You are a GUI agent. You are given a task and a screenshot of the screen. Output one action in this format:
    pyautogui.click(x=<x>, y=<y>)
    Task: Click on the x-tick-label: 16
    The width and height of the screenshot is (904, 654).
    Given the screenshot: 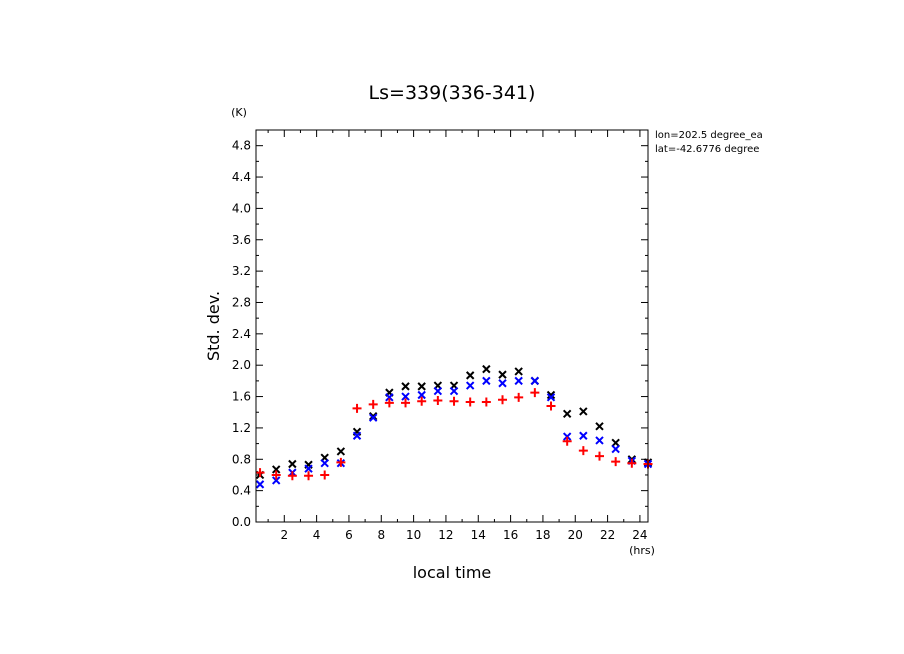 What is the action you would take?
    pyautogui.click(x=510, y=535)
    